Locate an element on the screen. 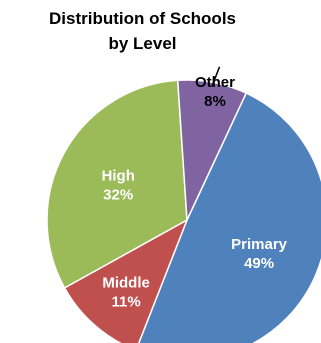  pie-slice-middle is located at coordinates (126, 280).